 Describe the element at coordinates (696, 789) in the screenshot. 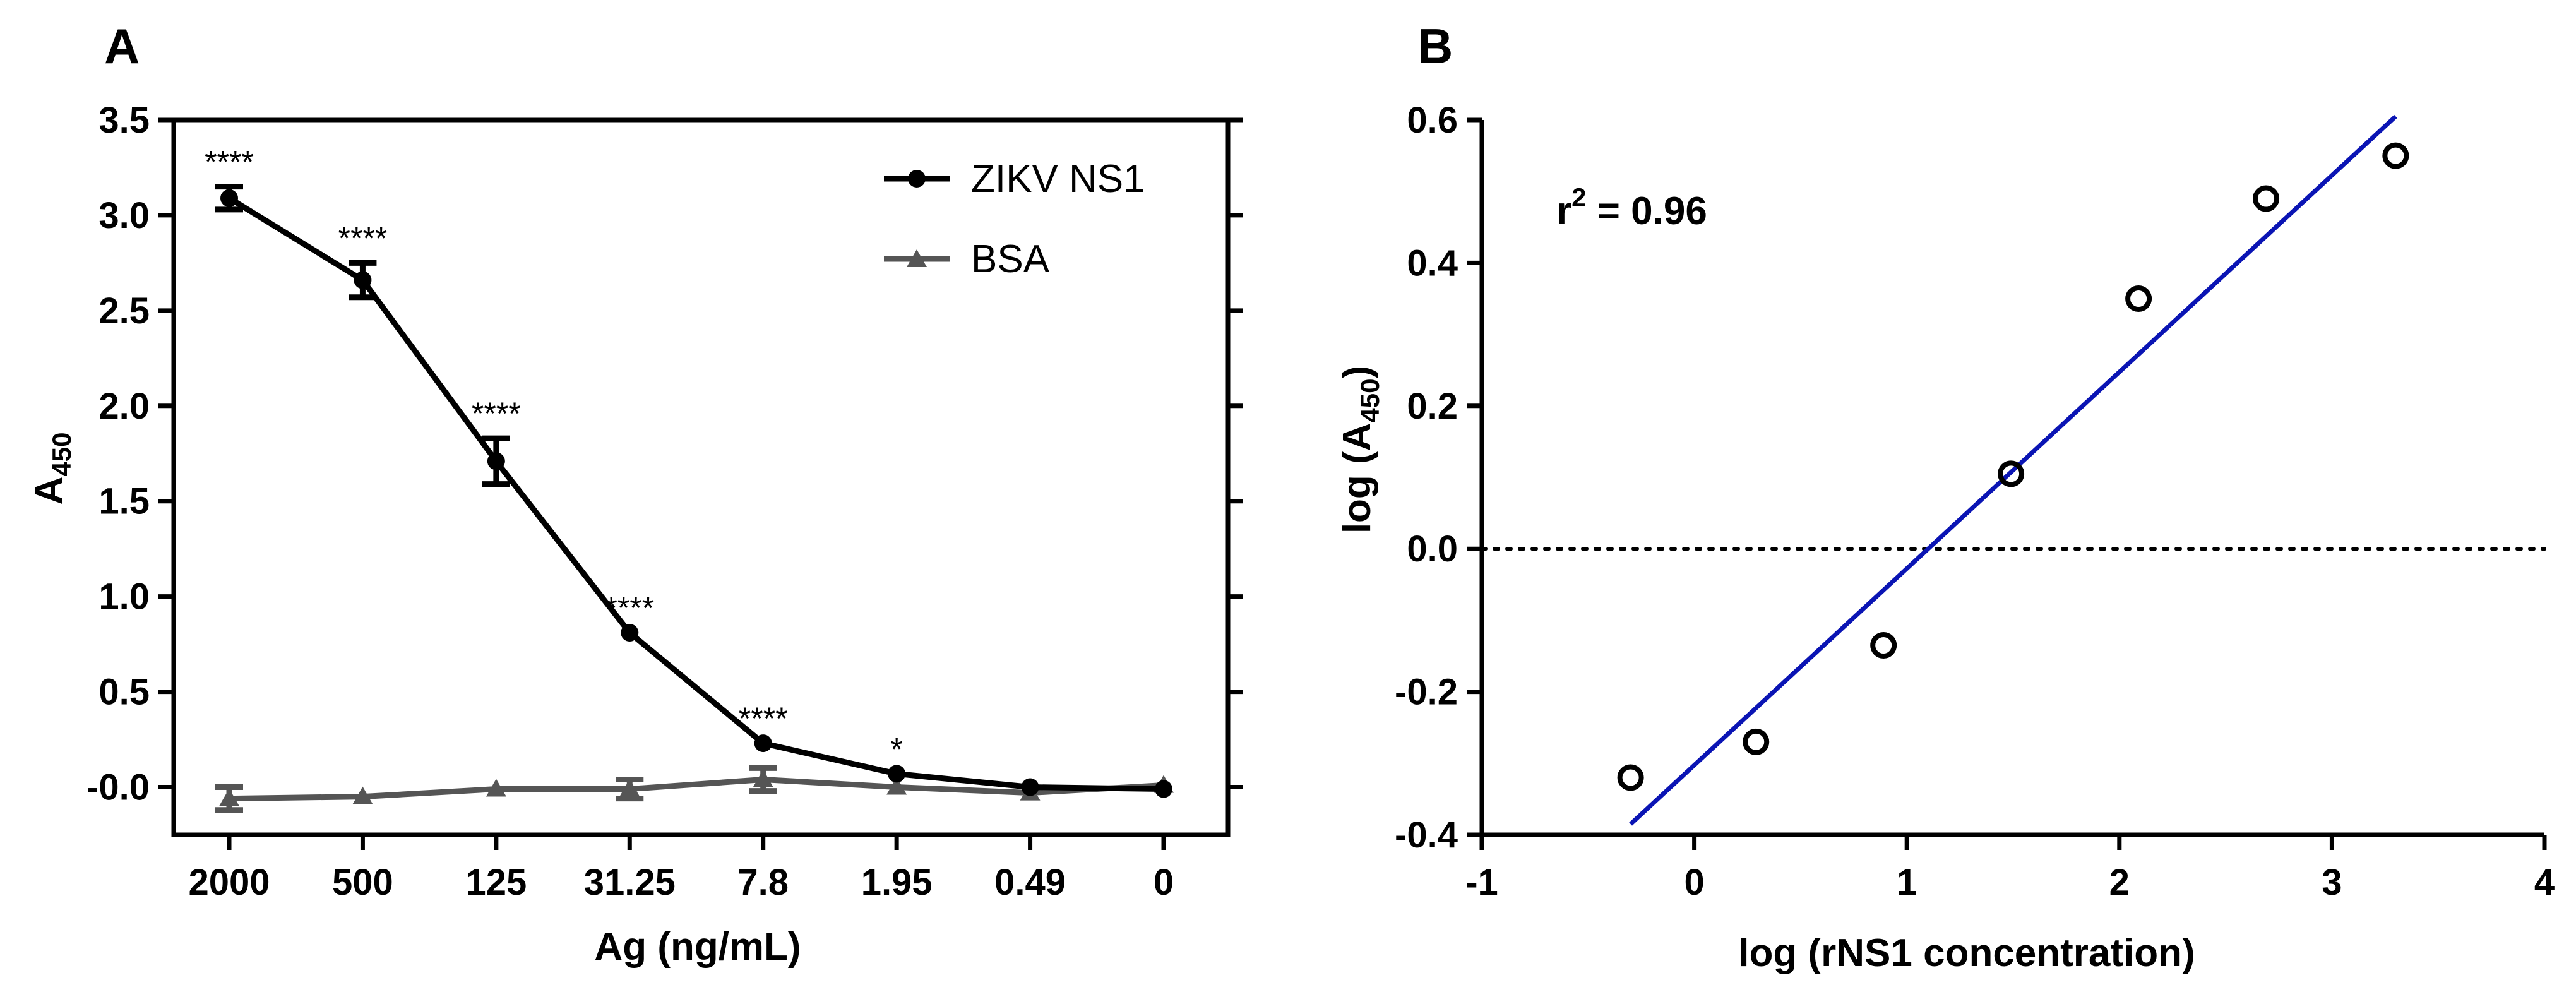

I see `series-line-bsa` at that location.